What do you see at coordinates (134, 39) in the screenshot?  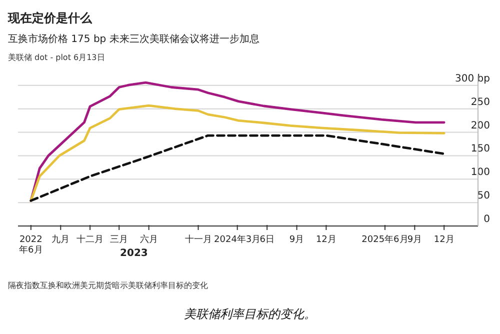 I see `chart-subtitle: 互换市场价格 175 bp 未来三次美联储会议将进一步加息` at bounding box center [134, 39].